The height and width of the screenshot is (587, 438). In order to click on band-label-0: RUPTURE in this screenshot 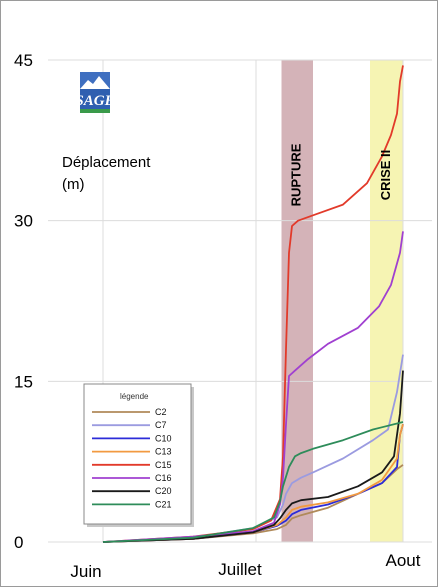, I will do `click(296, 174)`.